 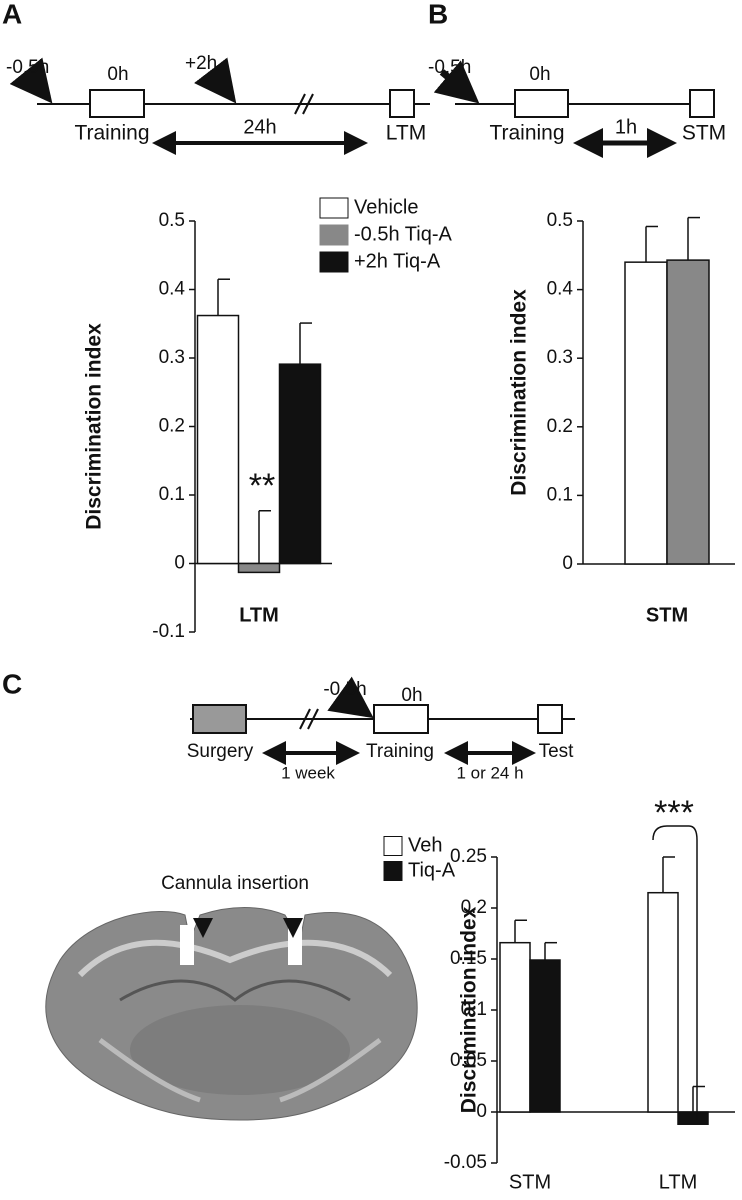 What do you see at coordinates (406, 133) in the screenshot?
I see `timeline-label: LTM` at bounding box center [406, 133].